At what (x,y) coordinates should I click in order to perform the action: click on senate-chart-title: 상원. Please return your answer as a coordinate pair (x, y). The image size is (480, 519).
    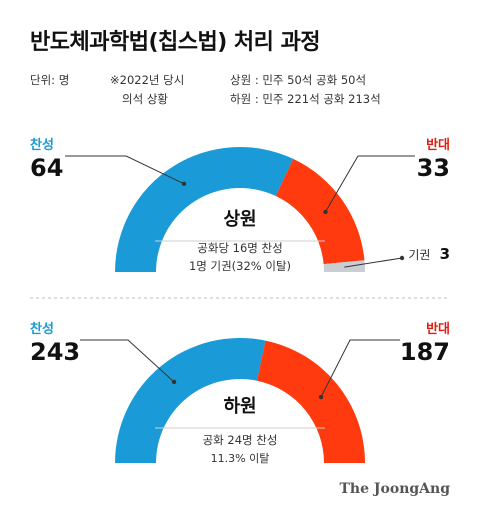
    Looking at the image, I should click on (240, 219).